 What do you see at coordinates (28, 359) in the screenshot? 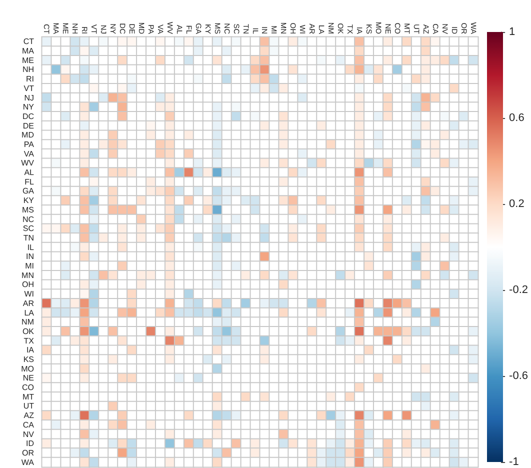
I see `y-tick-label: KS` at bounding box center [28, 359].